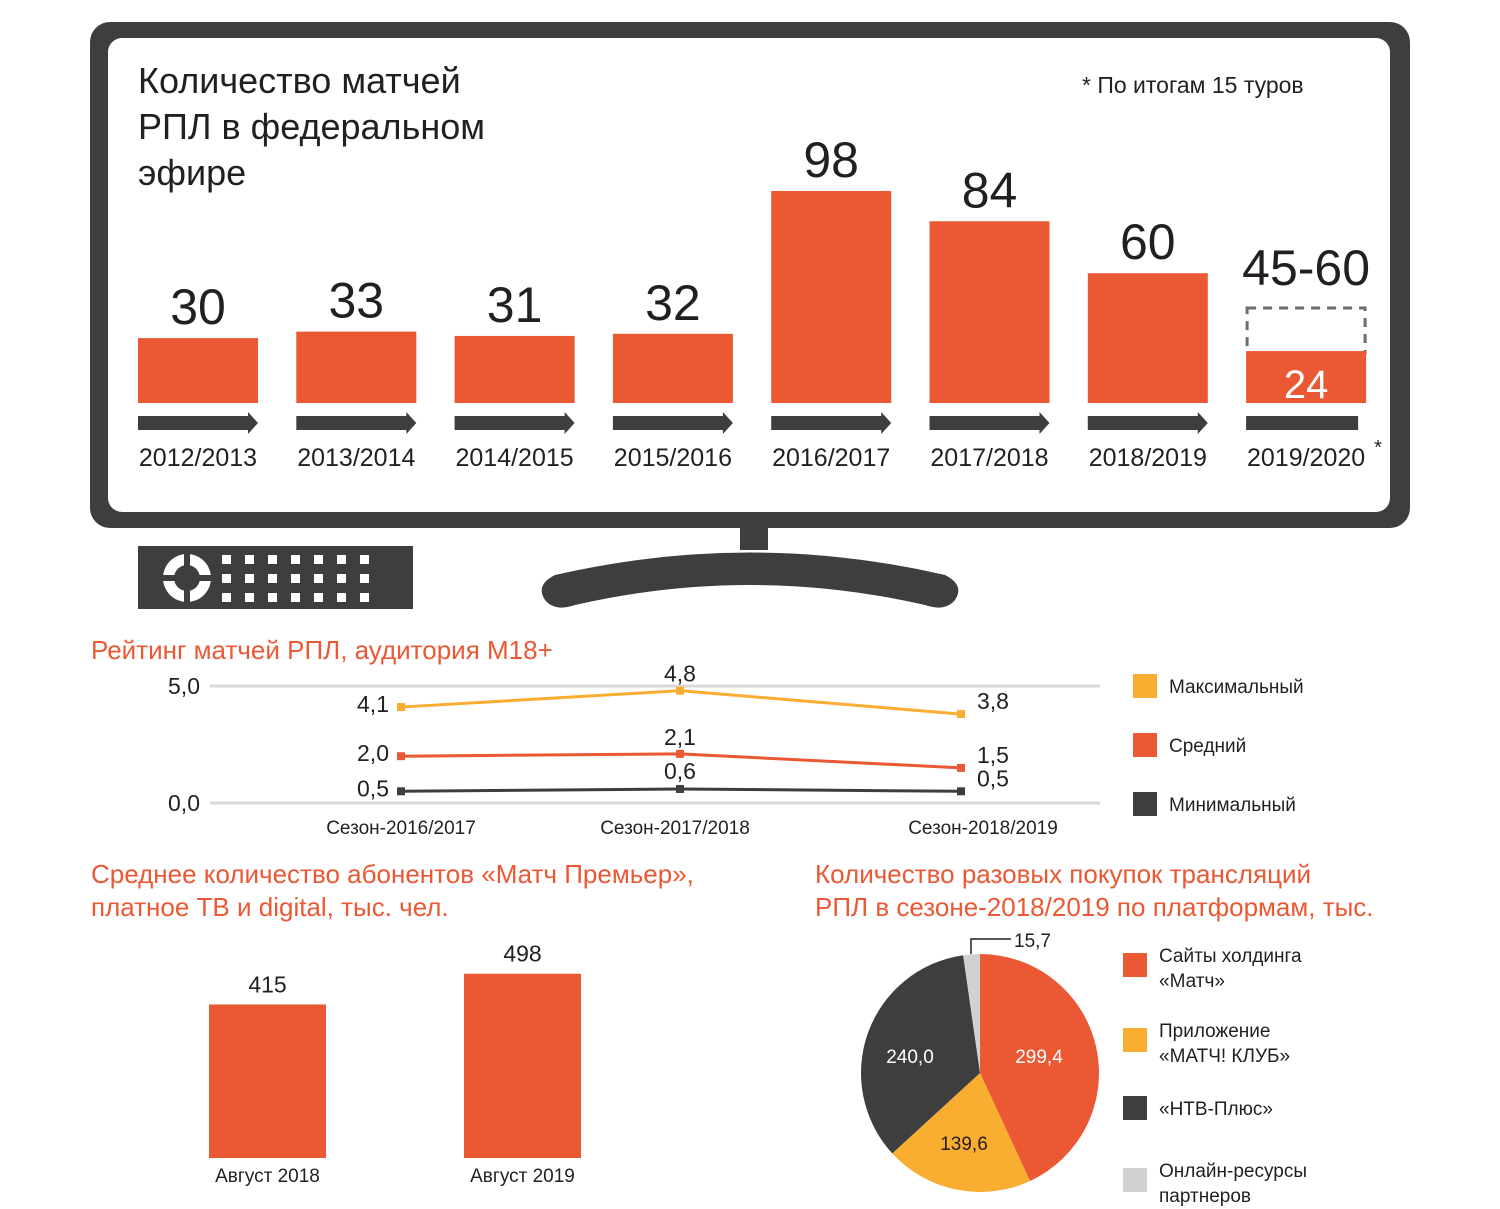 The image size is (1500, 1209). What do you see at coordinates (680, 771) in the screenshot?
I see `data-label: 0,6` at bounding box center [680, 771].